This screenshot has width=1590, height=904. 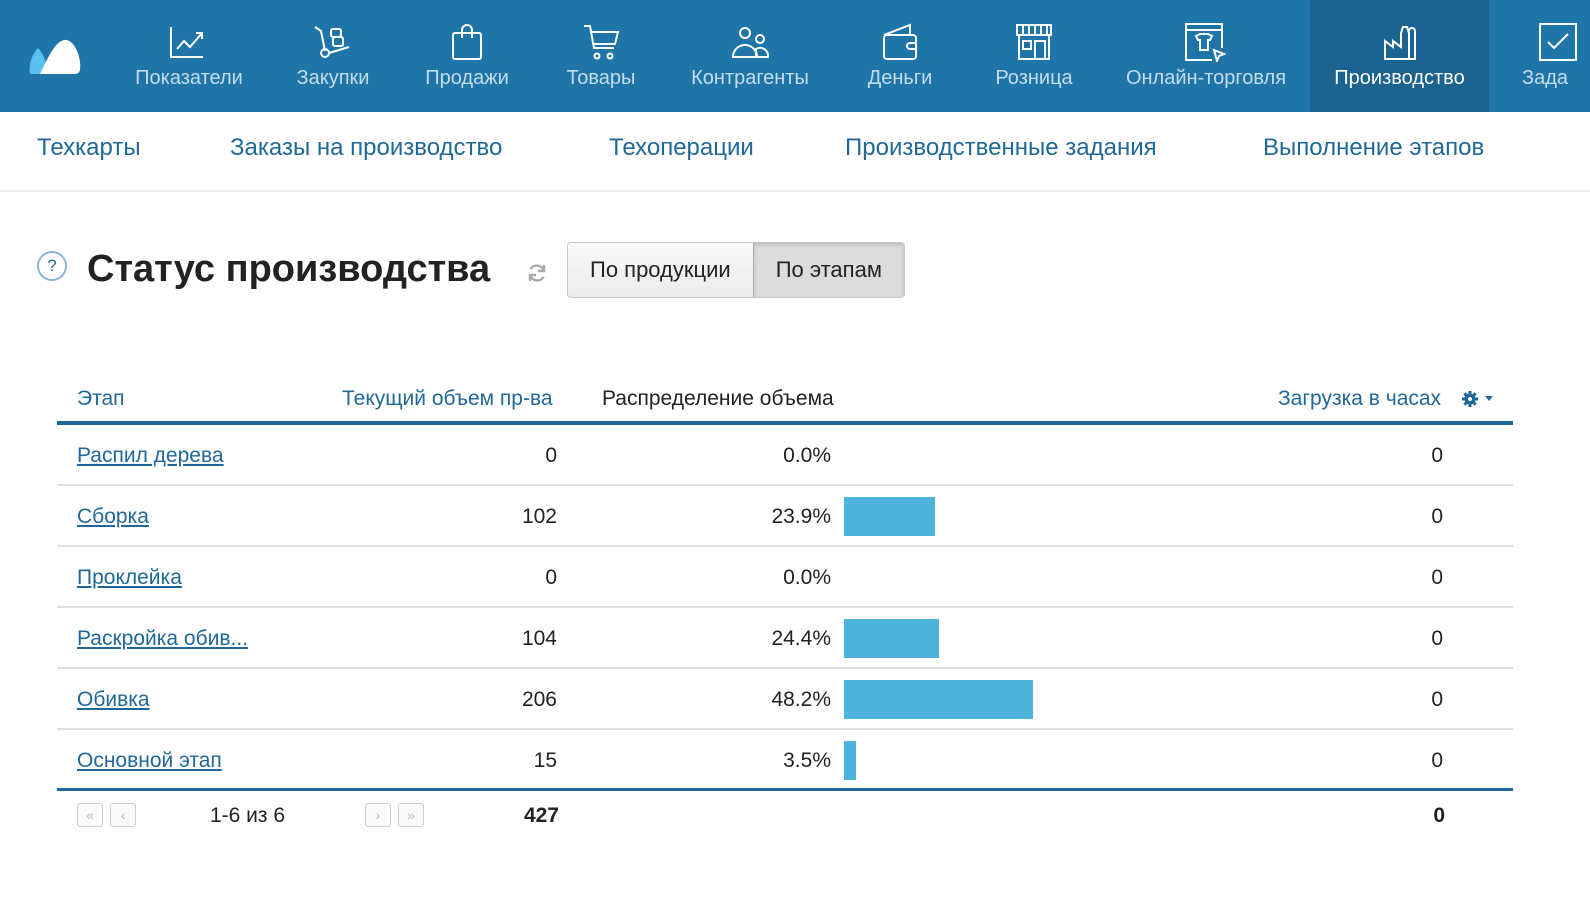 What do you see at coordinates (467, 42) in the screenshot?
I see `shopping-bag-icon` at bounding box center [467, 42].